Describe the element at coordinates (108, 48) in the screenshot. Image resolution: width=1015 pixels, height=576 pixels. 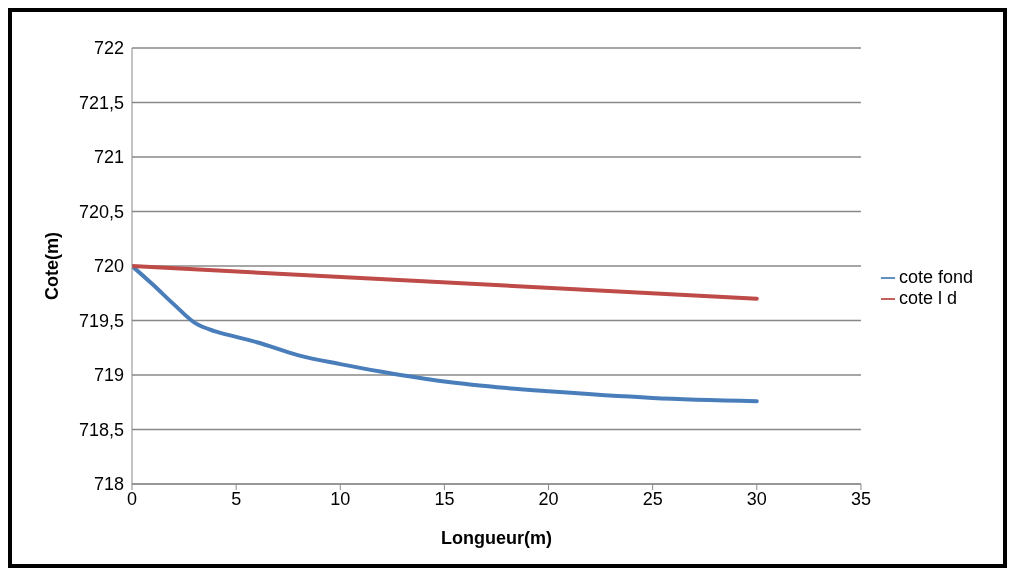
I see `y-tick-label: 722` at that location.